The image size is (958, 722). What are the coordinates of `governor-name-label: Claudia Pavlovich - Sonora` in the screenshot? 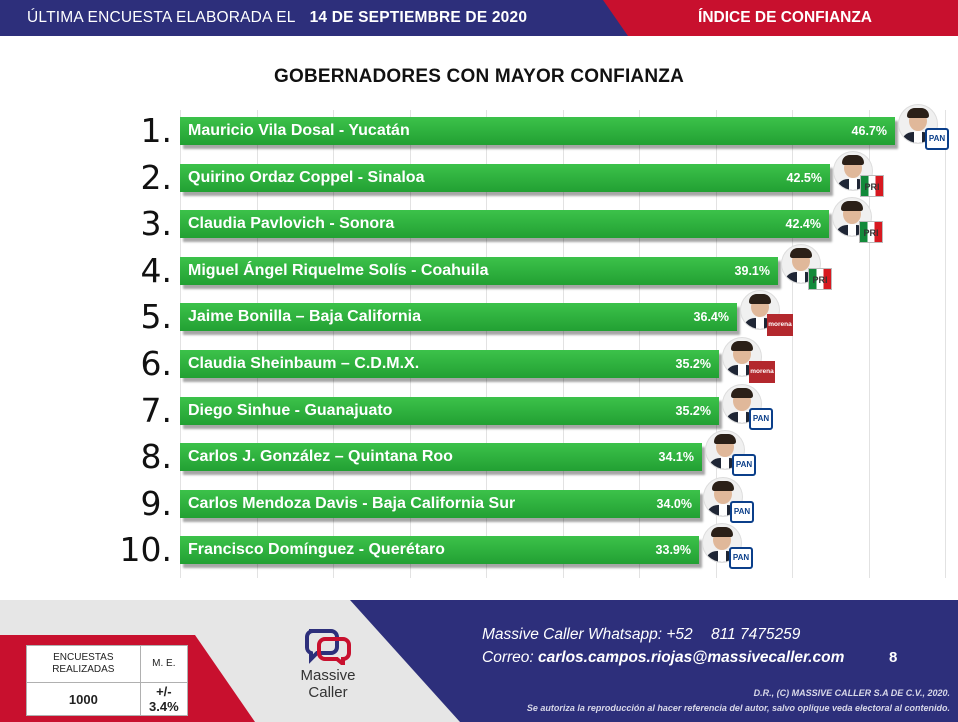 It's located at (291, 223).